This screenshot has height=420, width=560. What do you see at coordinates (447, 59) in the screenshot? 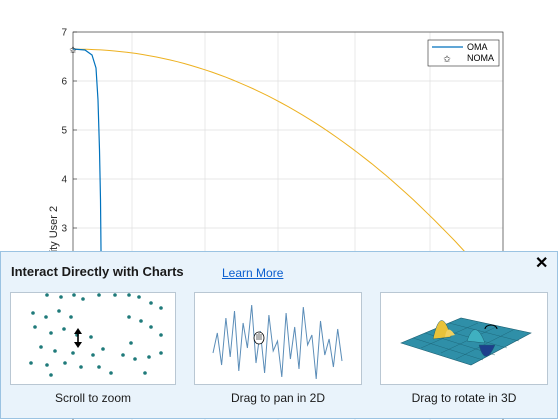
I see `legend-swatch-noma: ✩` at bounding box center [447, 59].